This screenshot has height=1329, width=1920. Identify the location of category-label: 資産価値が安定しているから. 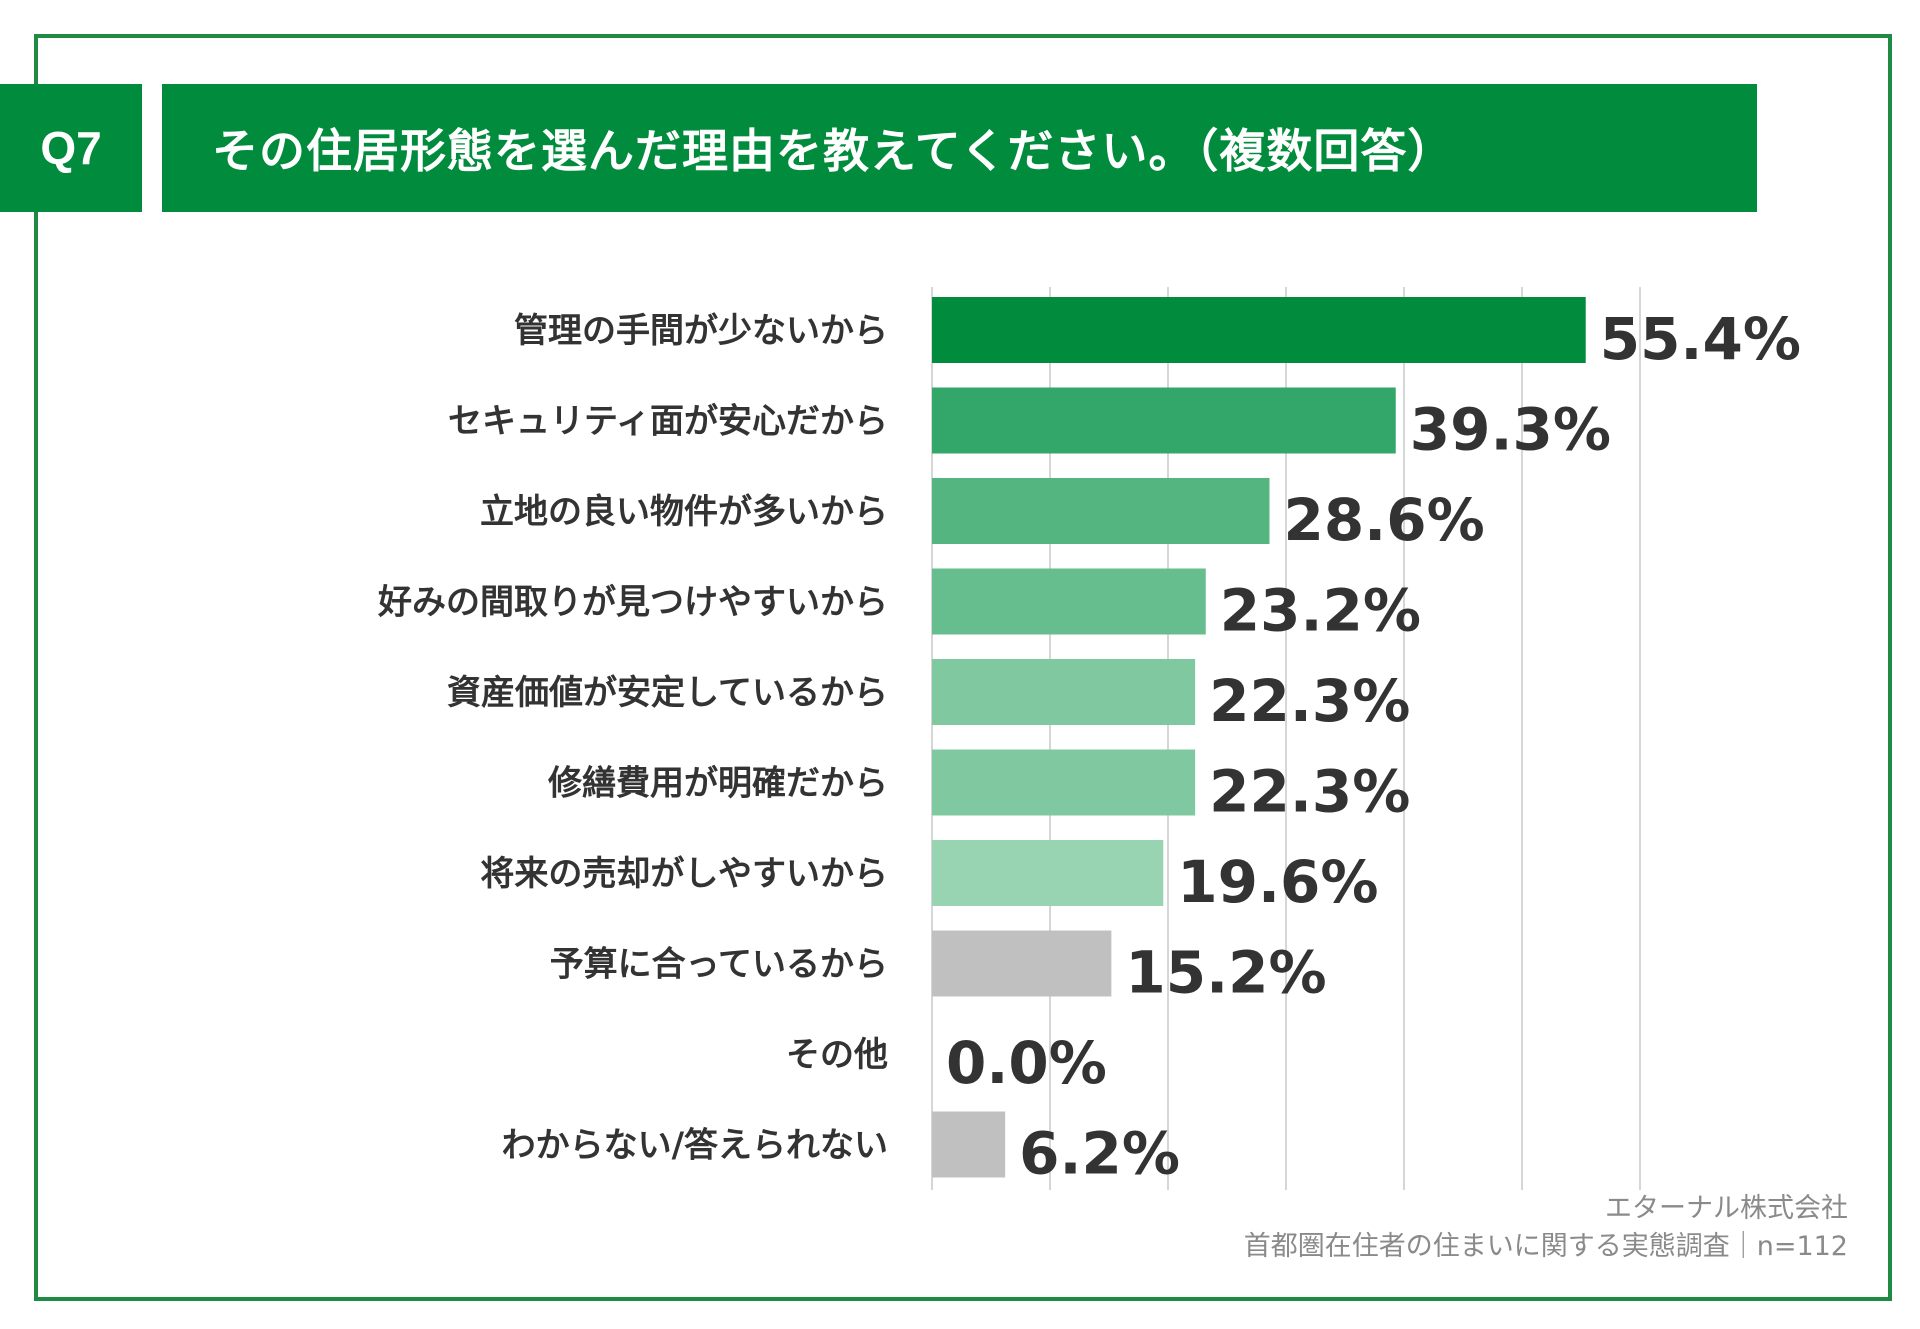
(667, 693).